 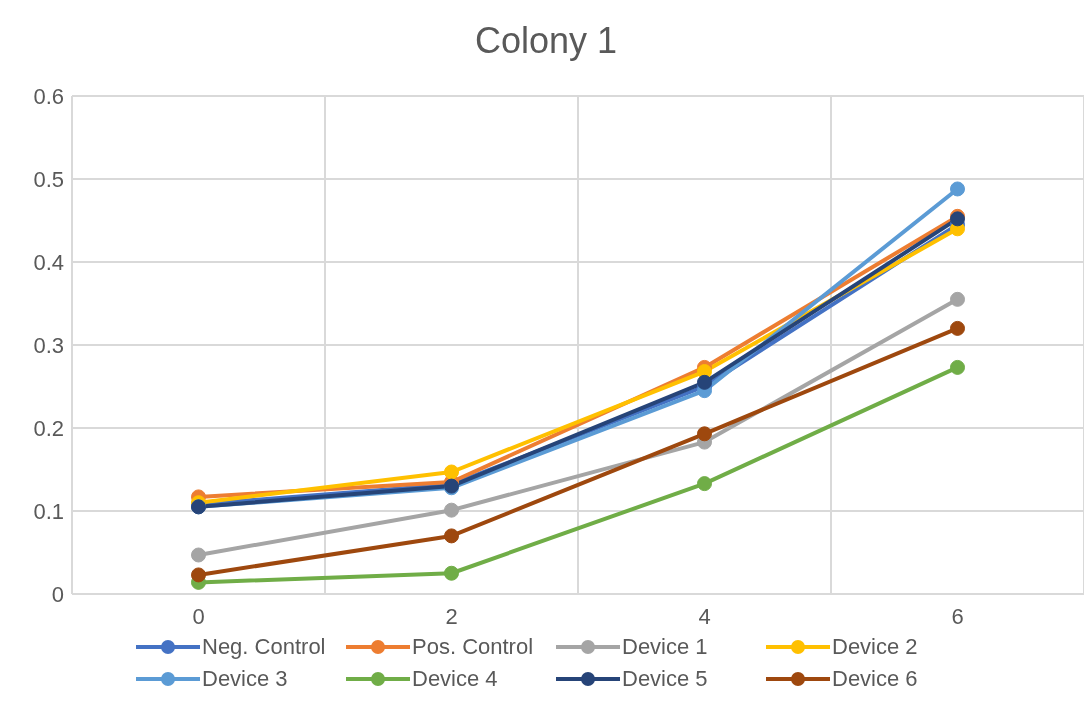 What do you see at coordinates (875, 647) in the screenshot?
I see `legend-label: Device 2` at bounding box center [875, 647].